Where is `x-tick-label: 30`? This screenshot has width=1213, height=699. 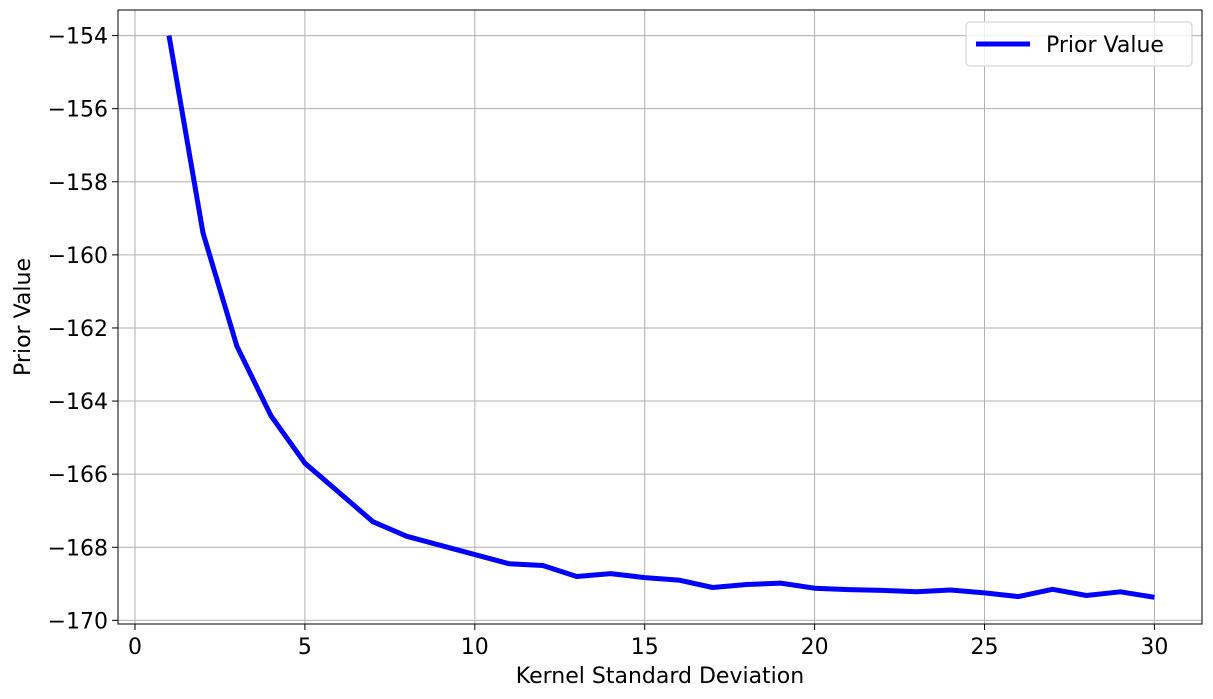 x-tick-label: 30 is located at coordinates (1154, 647).